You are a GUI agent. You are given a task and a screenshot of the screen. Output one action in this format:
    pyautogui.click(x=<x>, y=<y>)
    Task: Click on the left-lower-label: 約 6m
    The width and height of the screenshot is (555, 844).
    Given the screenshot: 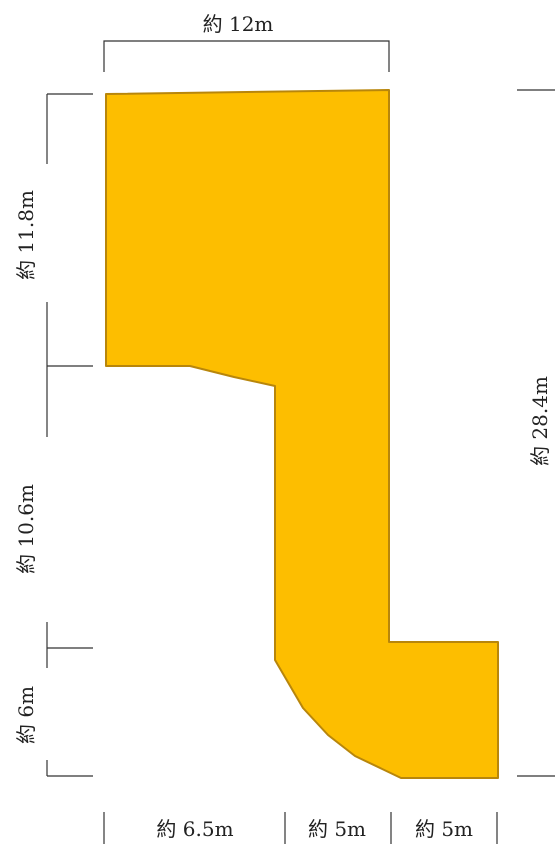 What is the action you would take?
    pyautogui.click(x=26, y=715)
    